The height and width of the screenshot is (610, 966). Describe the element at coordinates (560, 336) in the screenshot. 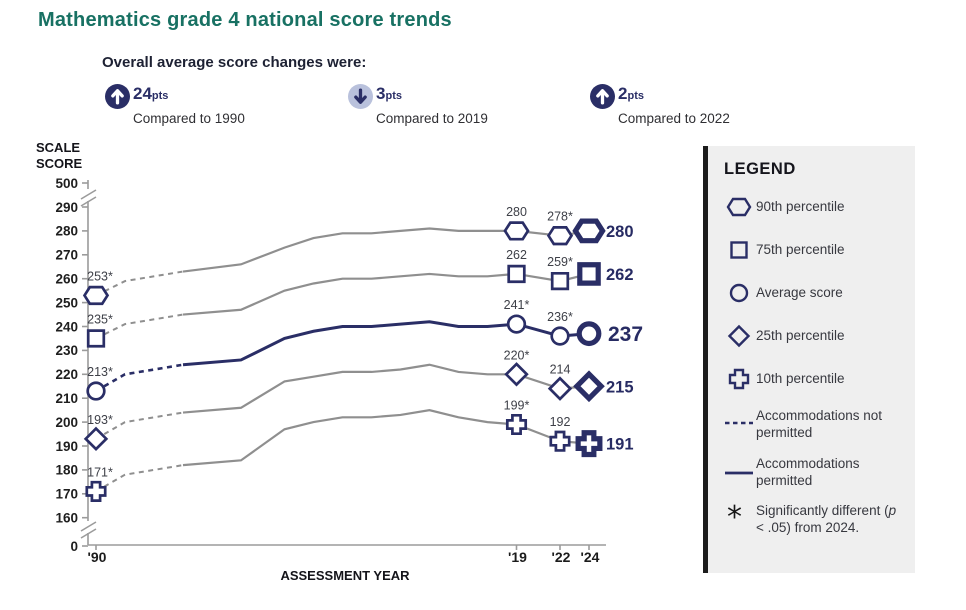

I see `average-score-marker-2022` at that location.